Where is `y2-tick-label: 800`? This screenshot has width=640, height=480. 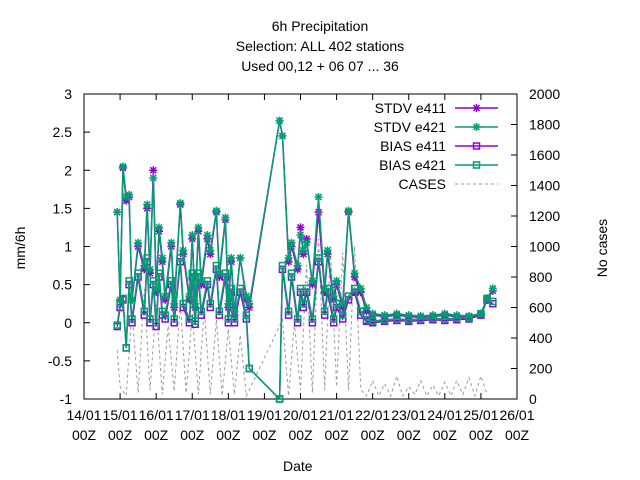
y2-tick-label: 800 is located at coordinates (541, 277).